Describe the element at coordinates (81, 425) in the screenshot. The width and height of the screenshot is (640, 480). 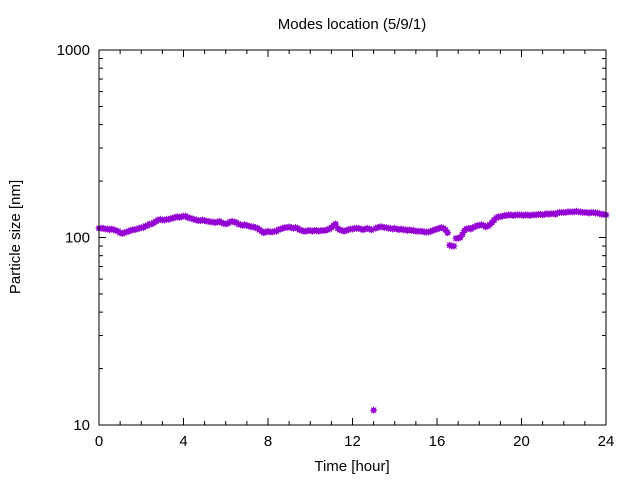
I see `y-tick-label: 10` at that location.